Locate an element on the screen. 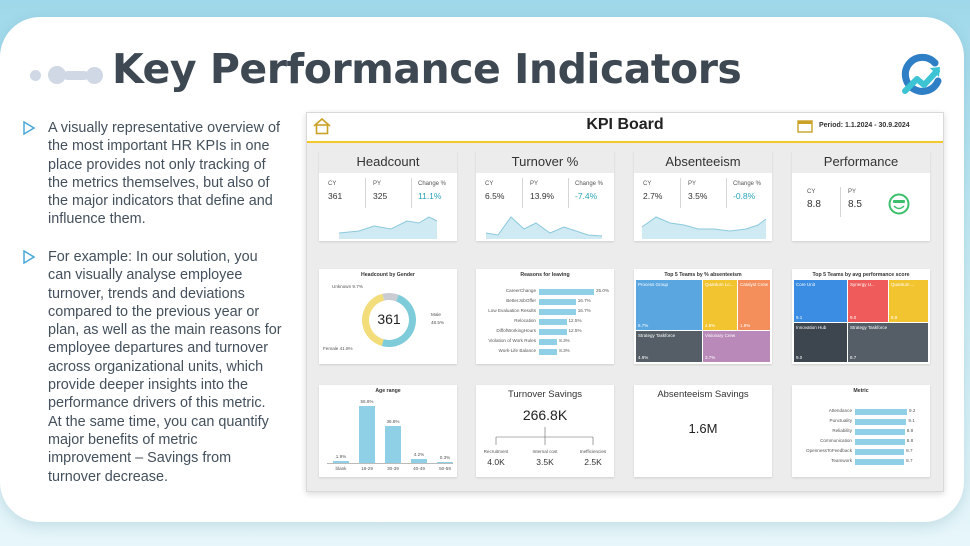 This screenshot has height=546, width=970. bar-value-label: 9.1 is located at coordinates (911, 420).